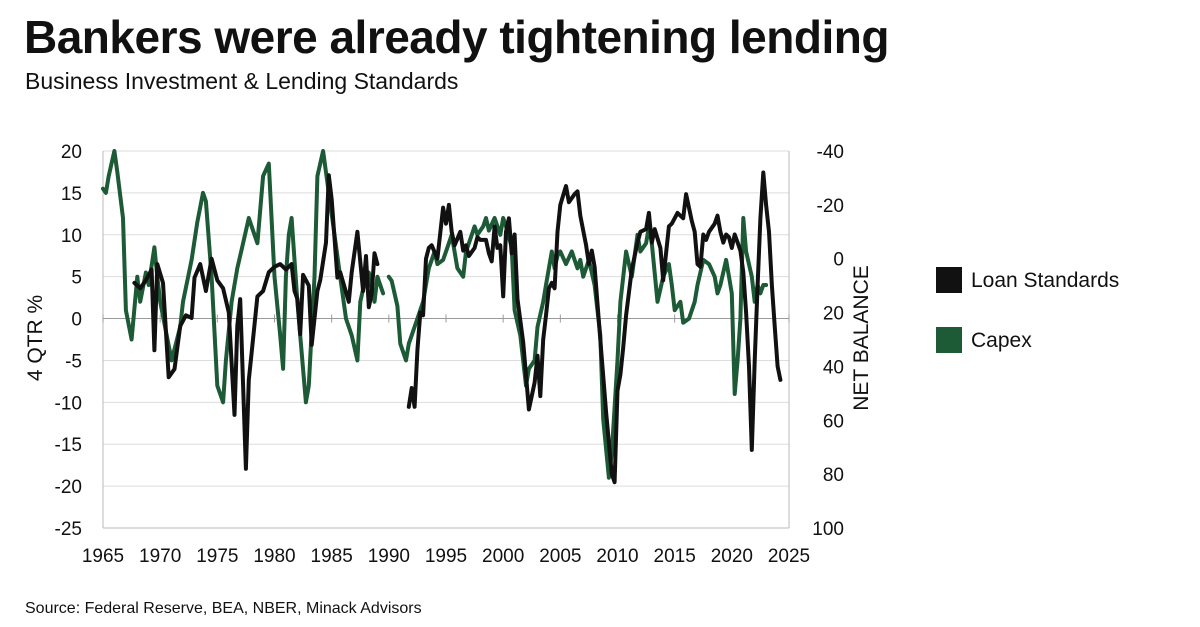  Describe the element at coordinates (833, 421) in the screenshot. I see `y-right-tick-label: 60` at that location.